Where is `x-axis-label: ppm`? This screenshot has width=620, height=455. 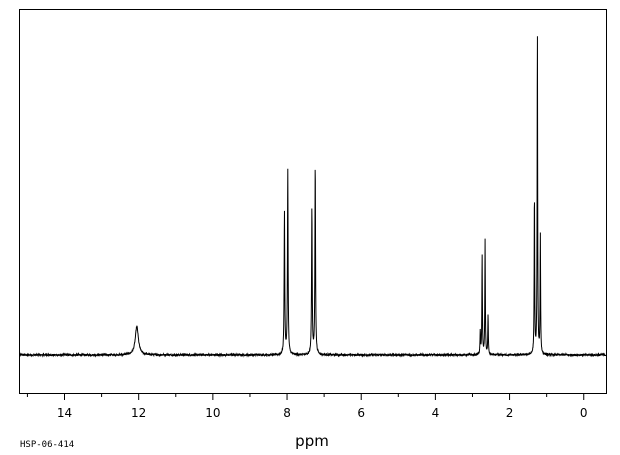 x-axis-label: ppm is located at coordinates (312, 441).